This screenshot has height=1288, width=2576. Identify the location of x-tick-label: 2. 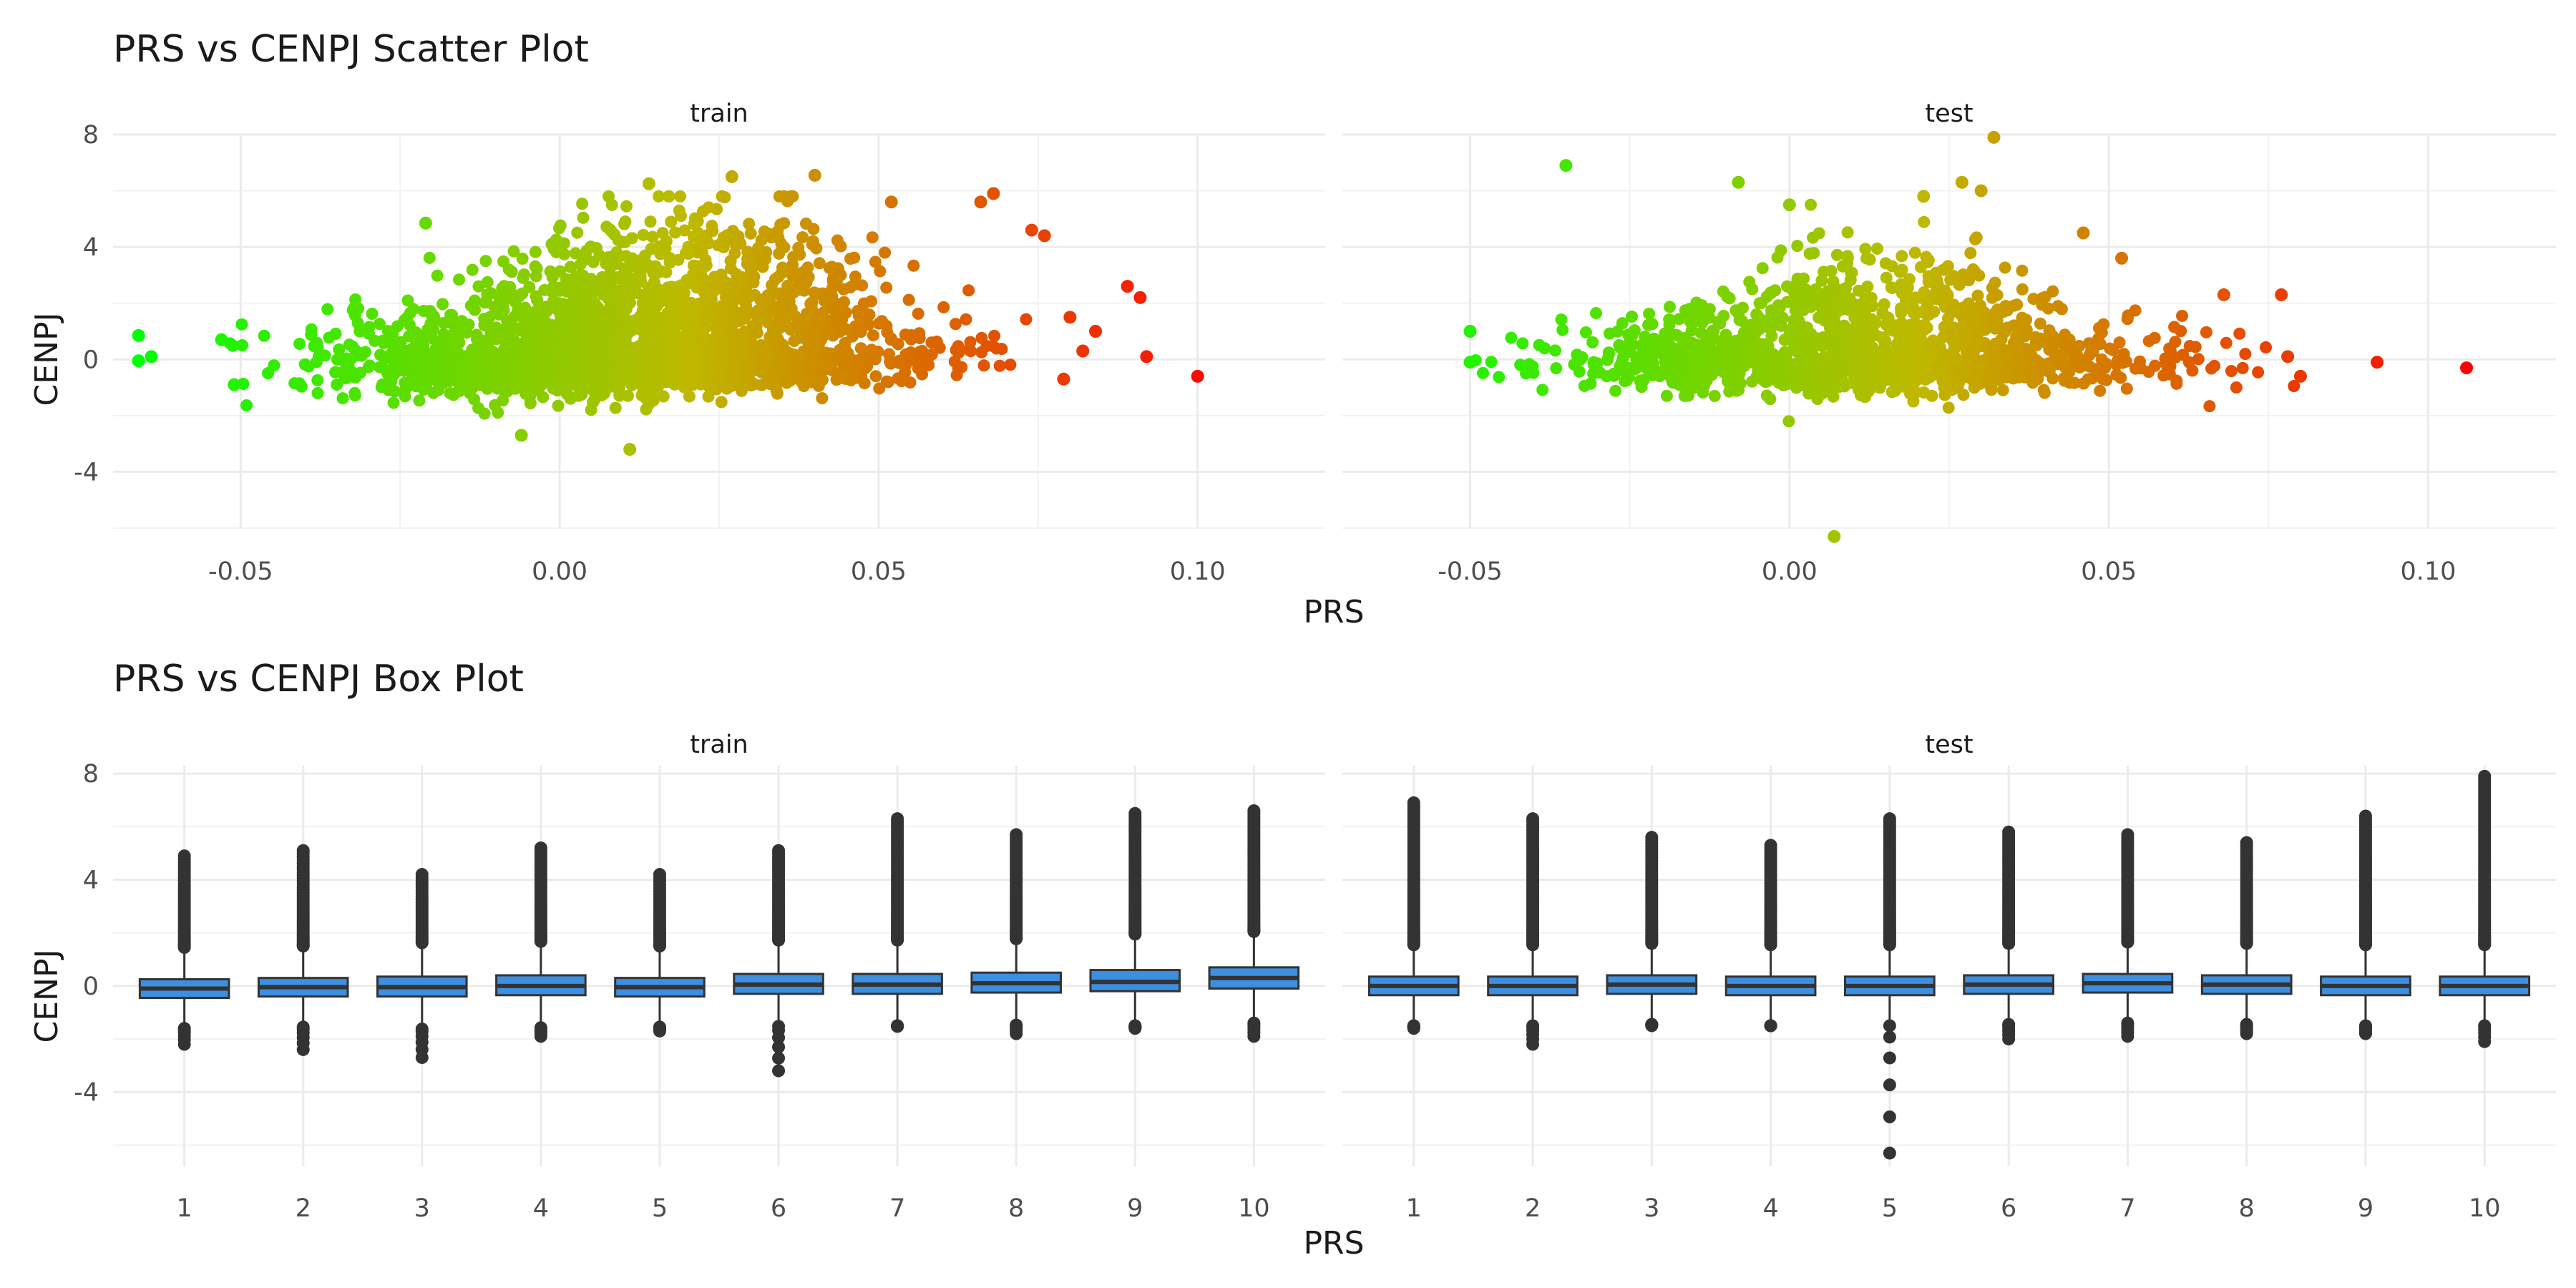
(1533, 1208).